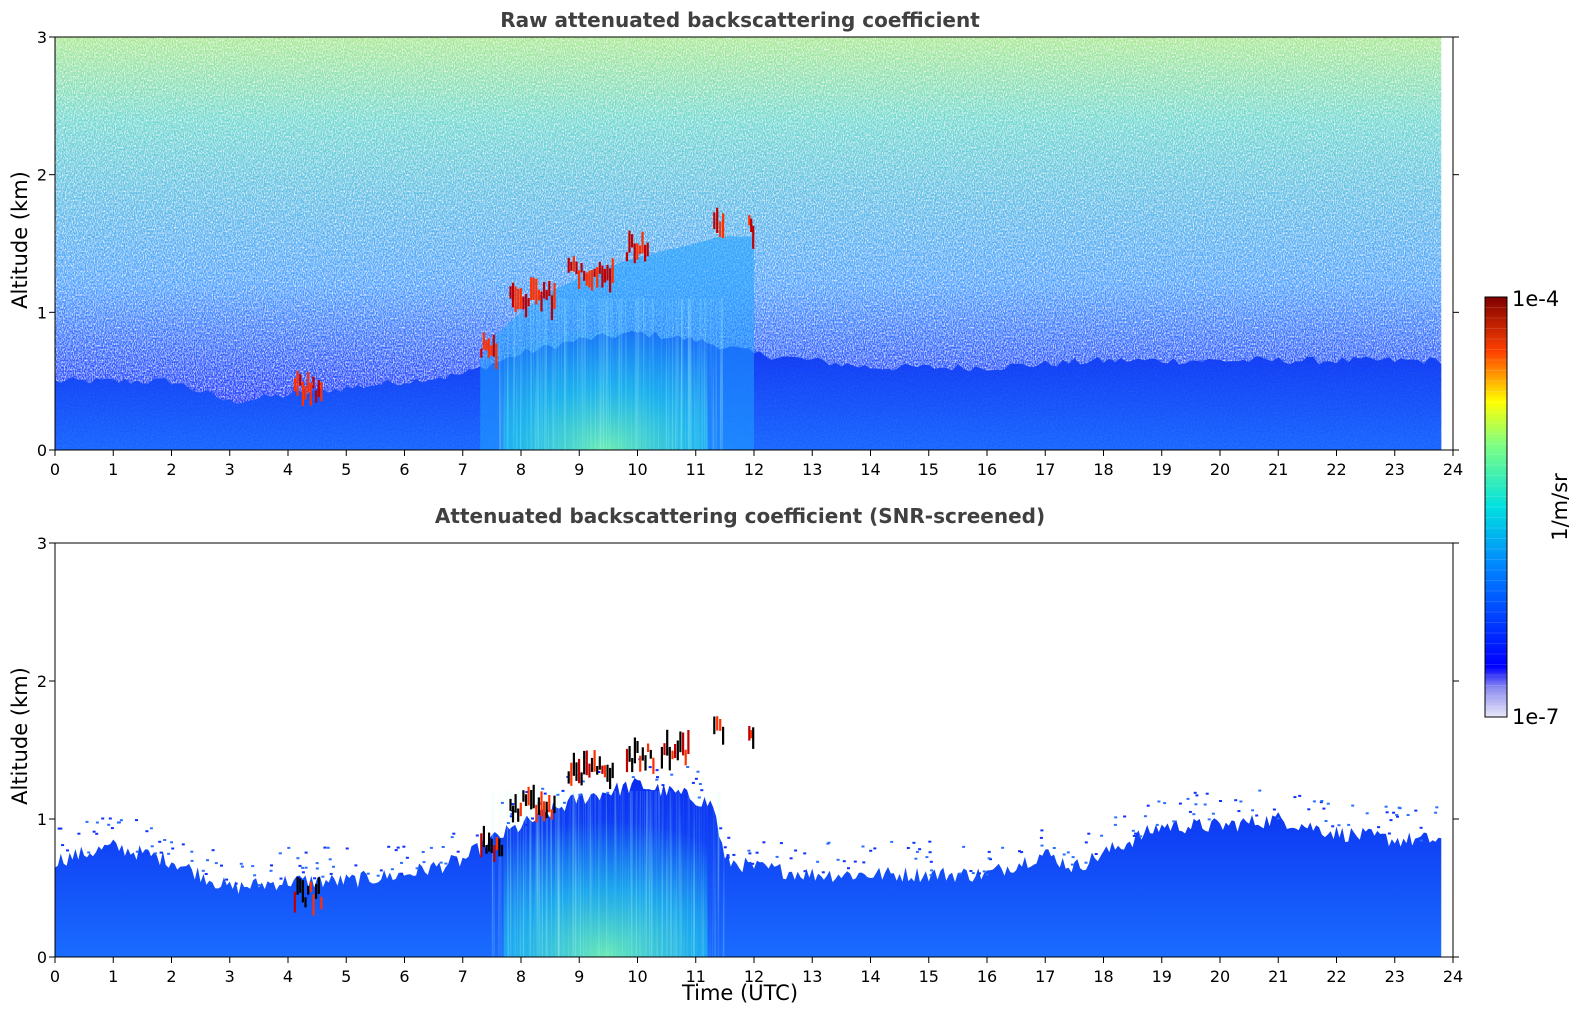 This screenshot has width=1595, height=1020. What do you see at coordinates (987, 976) in the screenshot?
I see `x-tick-label: 16` at bounding box center [987, 976].